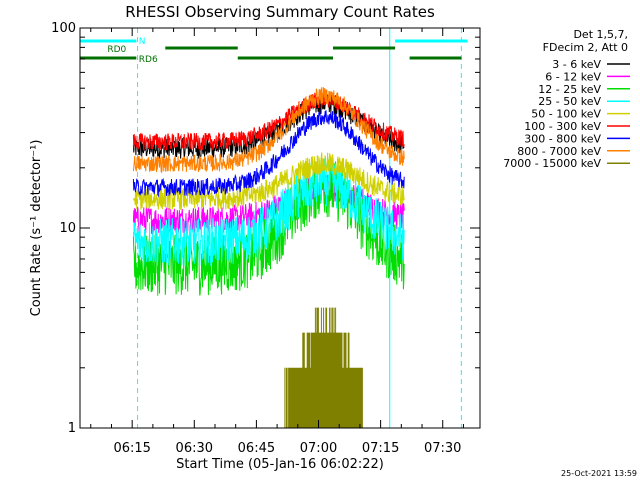 The height and width of the screenshot is (480, 640). Describe the element at coordinates (569, 89) in the screenshot. I see `legend-label: 12 - 25 keV` at that location.